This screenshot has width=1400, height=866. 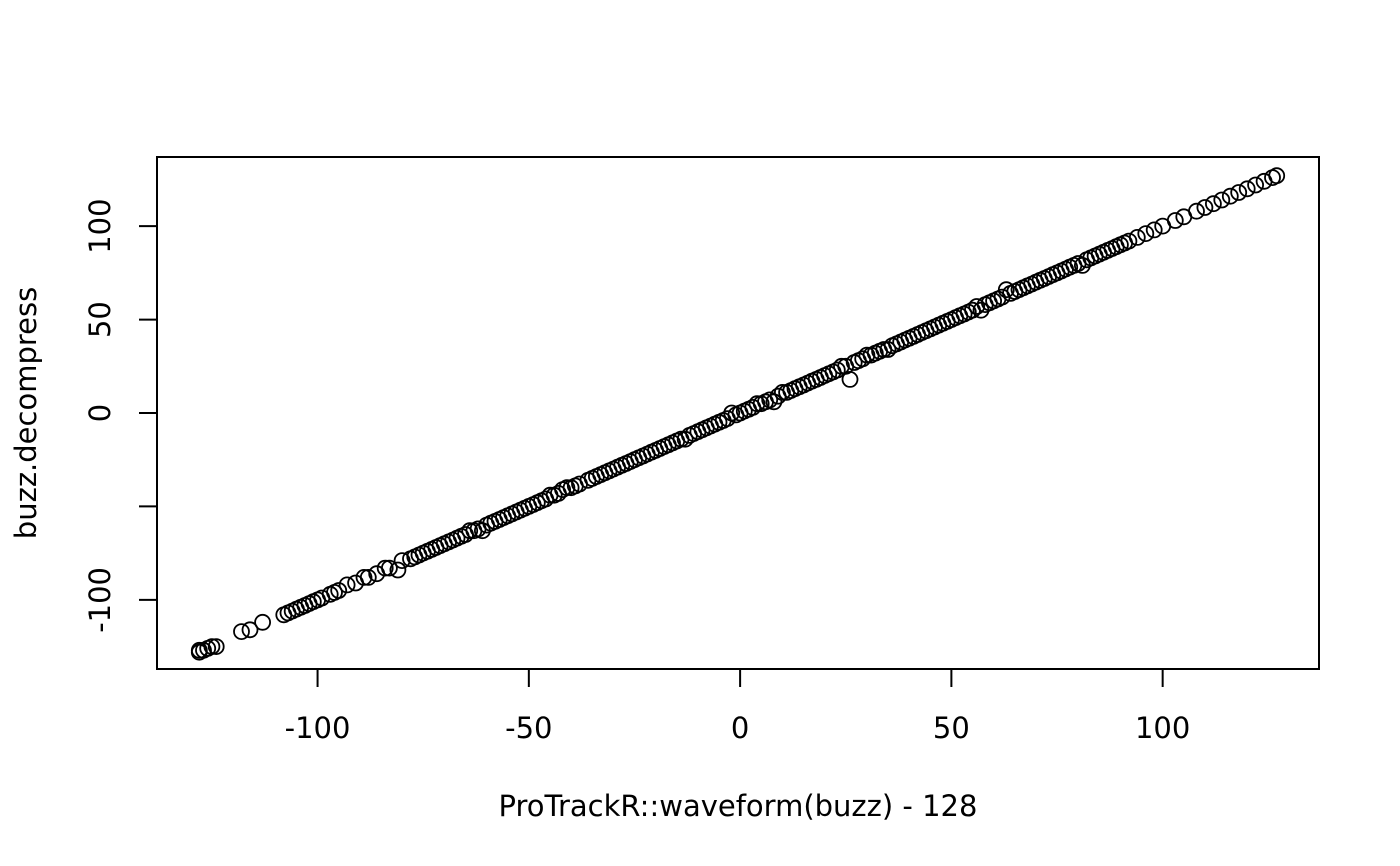 I want to click on y-axis-title: buzz.decompress, so click(x=26, y=413).